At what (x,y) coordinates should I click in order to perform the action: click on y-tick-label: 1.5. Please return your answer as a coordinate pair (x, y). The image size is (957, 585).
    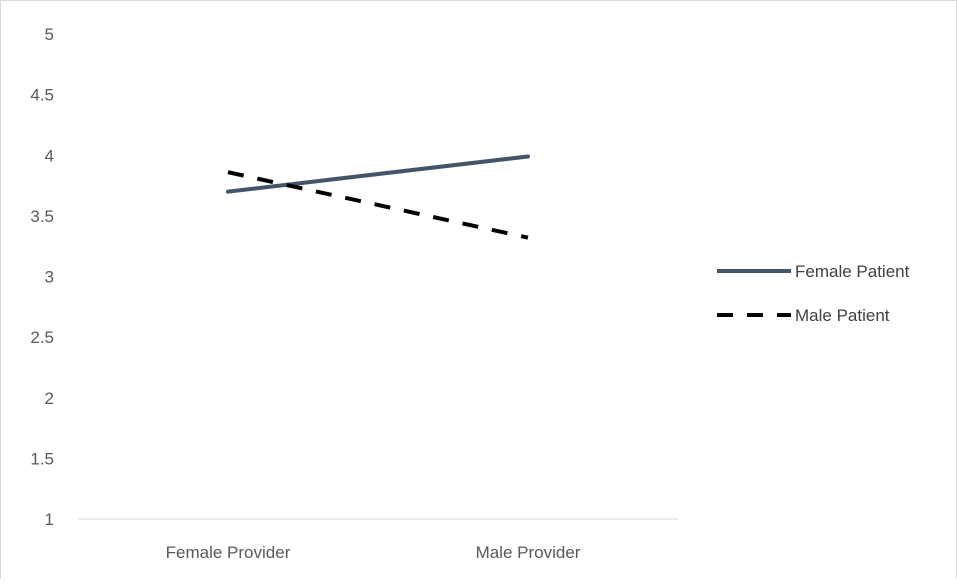
    Looking at the image, I should click on (42, 458).